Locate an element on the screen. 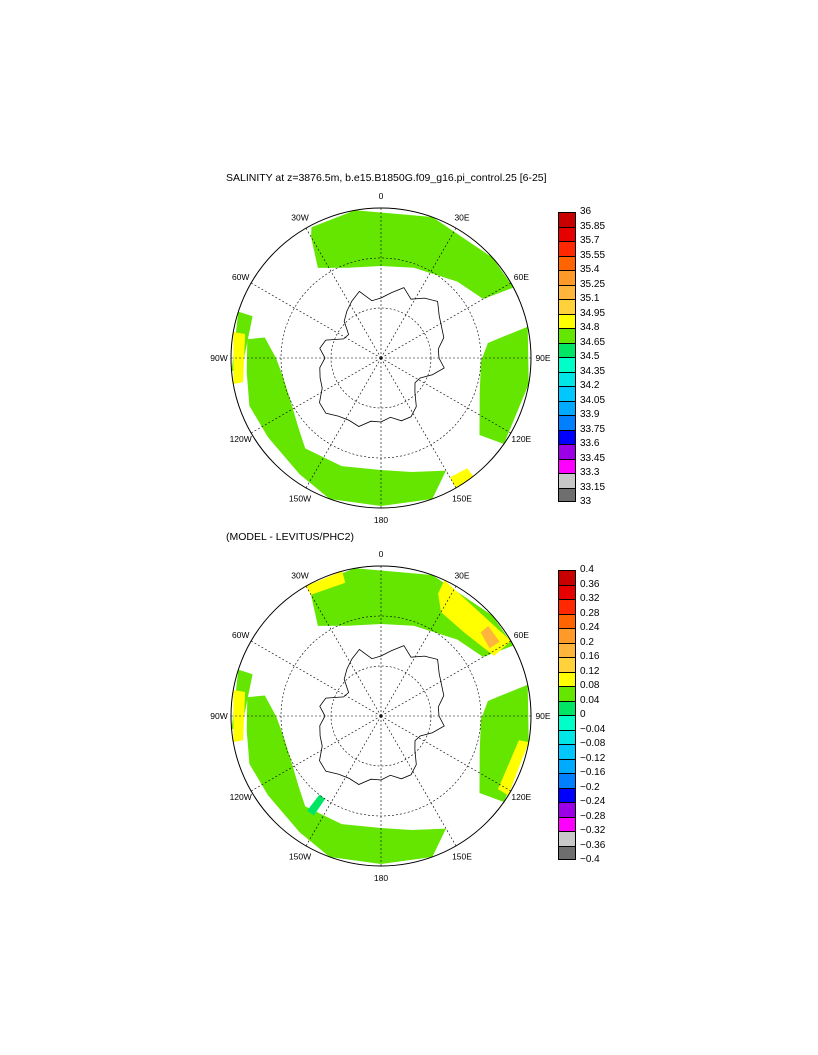 This screenshot has height=1055, width=818. colorbar-tick-label: 33.6 is located at coordinates (590, 443).